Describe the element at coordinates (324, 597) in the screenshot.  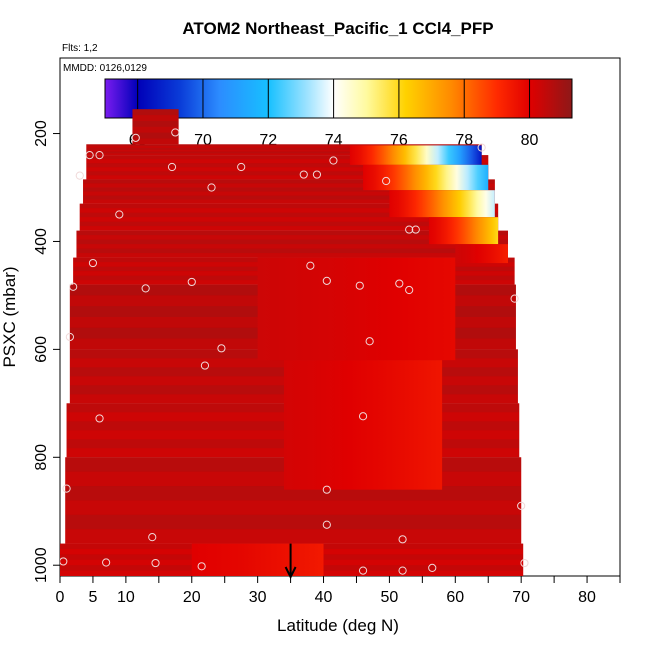
I see `x-tick-label: 40` at that location.